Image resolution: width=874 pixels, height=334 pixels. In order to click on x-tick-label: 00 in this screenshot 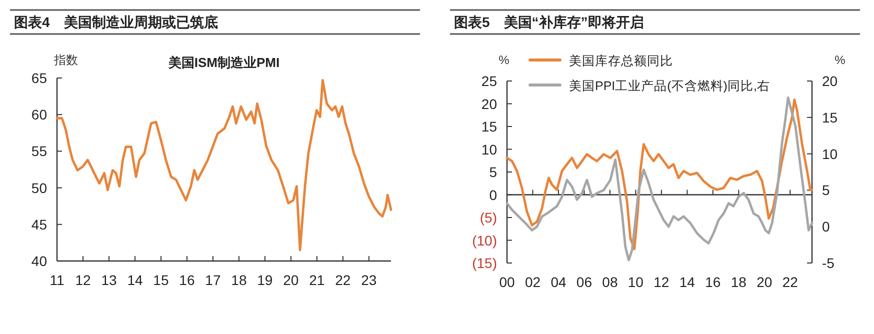, I will do `click(507, 282)`.